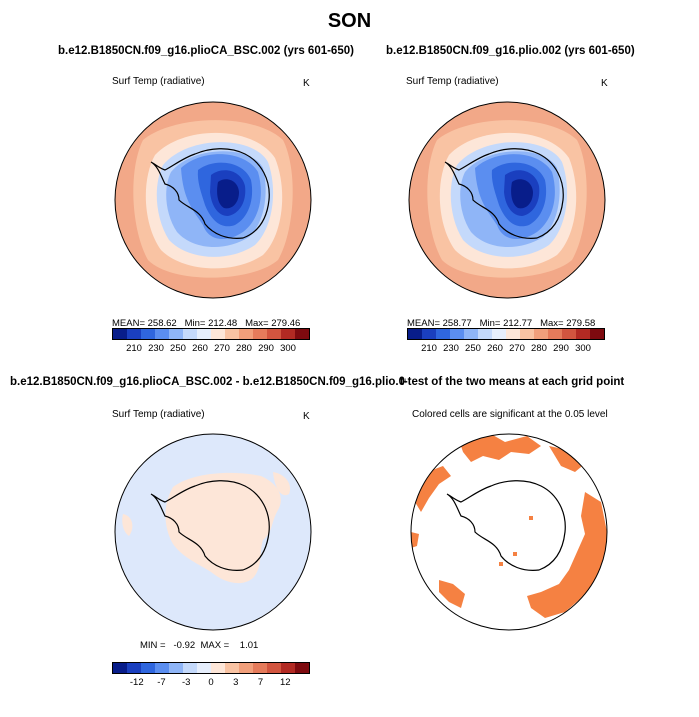 The width and height of the screenshot is (699, 717). What do you see at coordinates (507, 200) in the screenshot?
I see `top-right-map` at bounding box center [507, 200].